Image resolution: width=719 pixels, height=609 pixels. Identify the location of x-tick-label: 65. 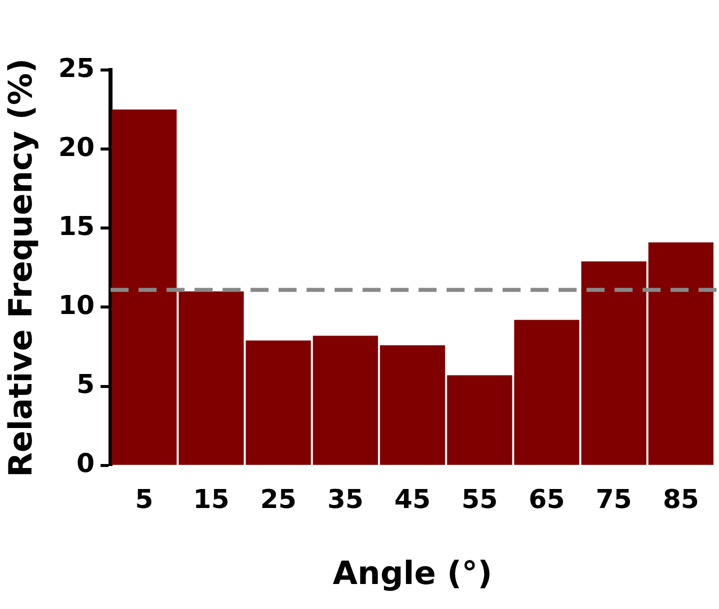
(546, 499).